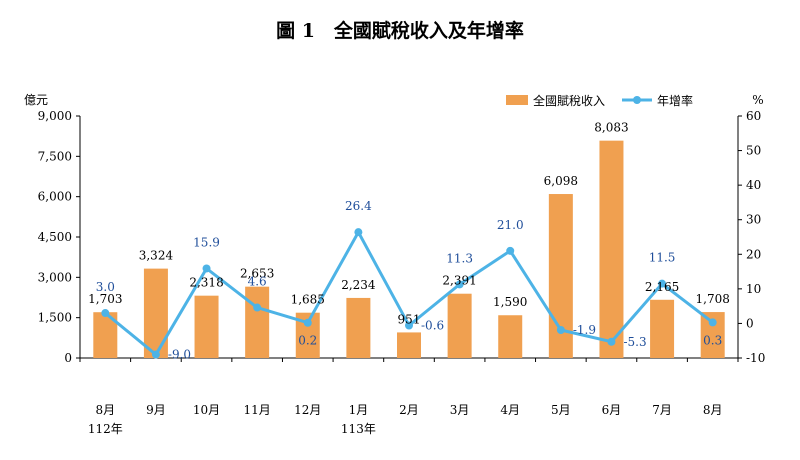 This screenshot has width=800, height=460. Describe the element at coordinates (459, 258) in the screenshot. I see `growth-value-label: 11.3` at that location.